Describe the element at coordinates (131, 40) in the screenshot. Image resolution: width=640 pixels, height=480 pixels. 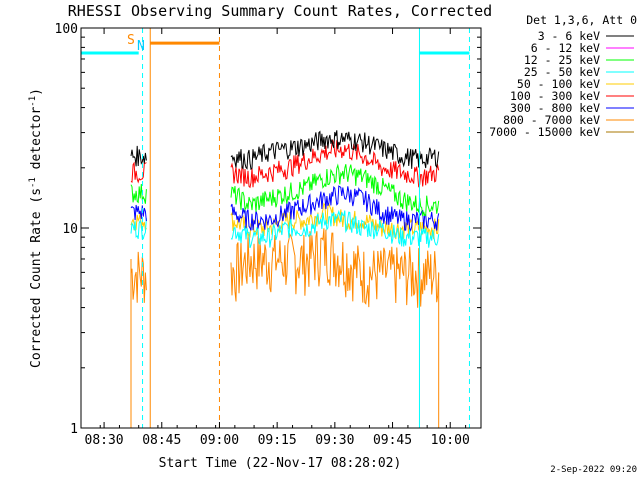
I see `flag-s: S` at that location.